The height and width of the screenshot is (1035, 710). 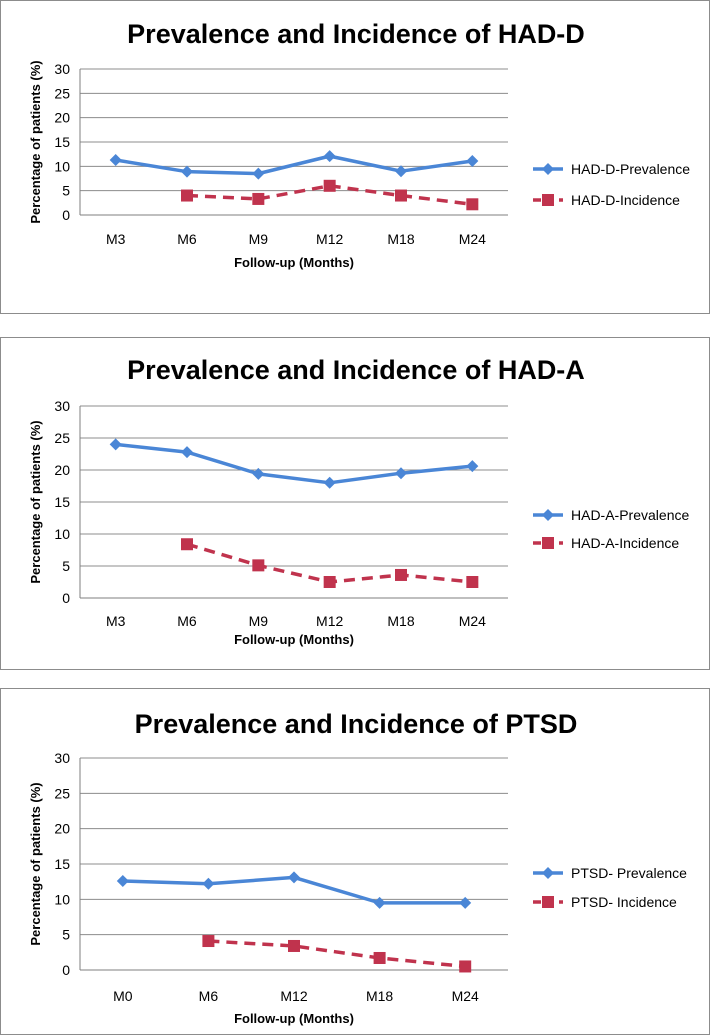 I want to click on legend-label: HAD-A-Prevalence, so click(x=630, y=515).